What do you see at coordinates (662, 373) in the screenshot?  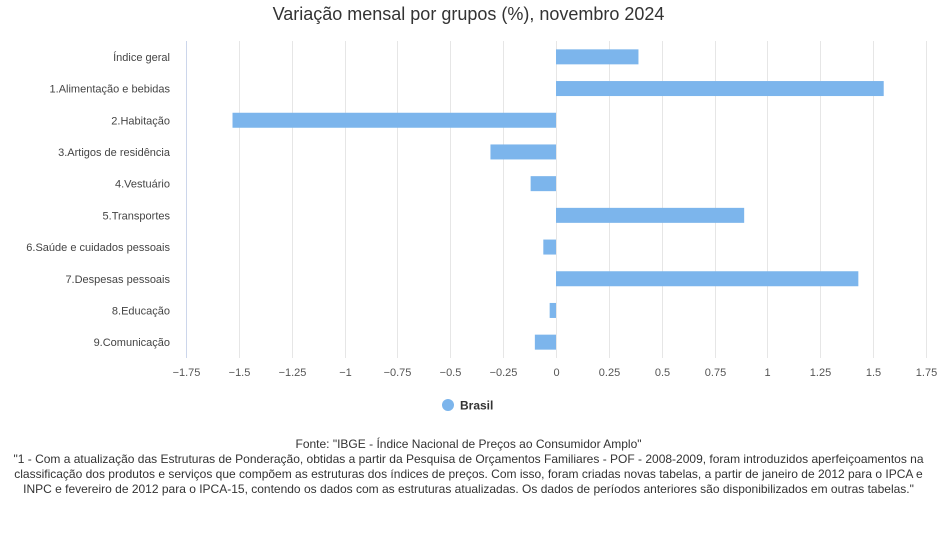 I see `x-tick-label: 0.5` at bounding box center [662, 373].